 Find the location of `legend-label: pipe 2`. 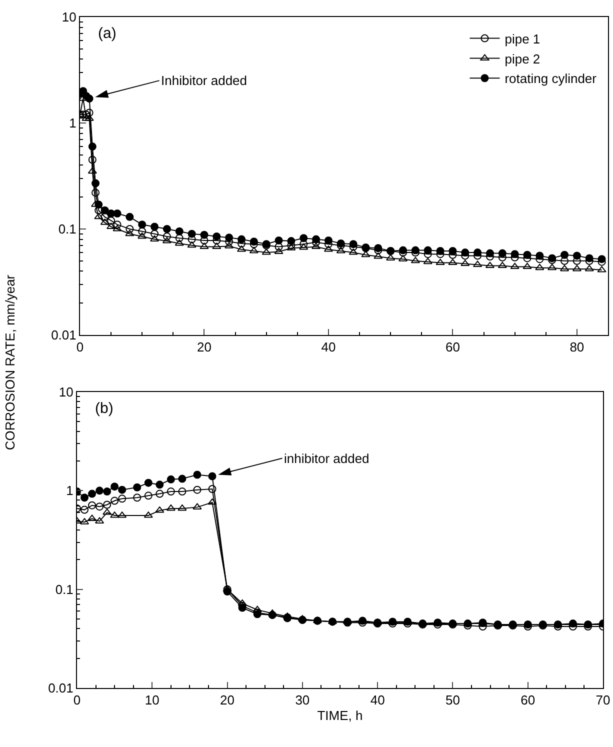

legend-label: pipe 2 is located at coordinates (522, 58).